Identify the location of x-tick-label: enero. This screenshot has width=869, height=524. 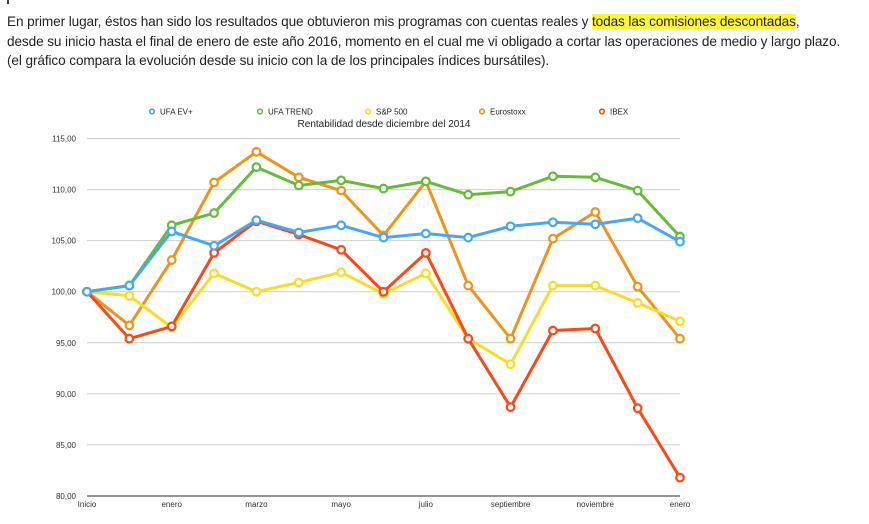
(171, 504).